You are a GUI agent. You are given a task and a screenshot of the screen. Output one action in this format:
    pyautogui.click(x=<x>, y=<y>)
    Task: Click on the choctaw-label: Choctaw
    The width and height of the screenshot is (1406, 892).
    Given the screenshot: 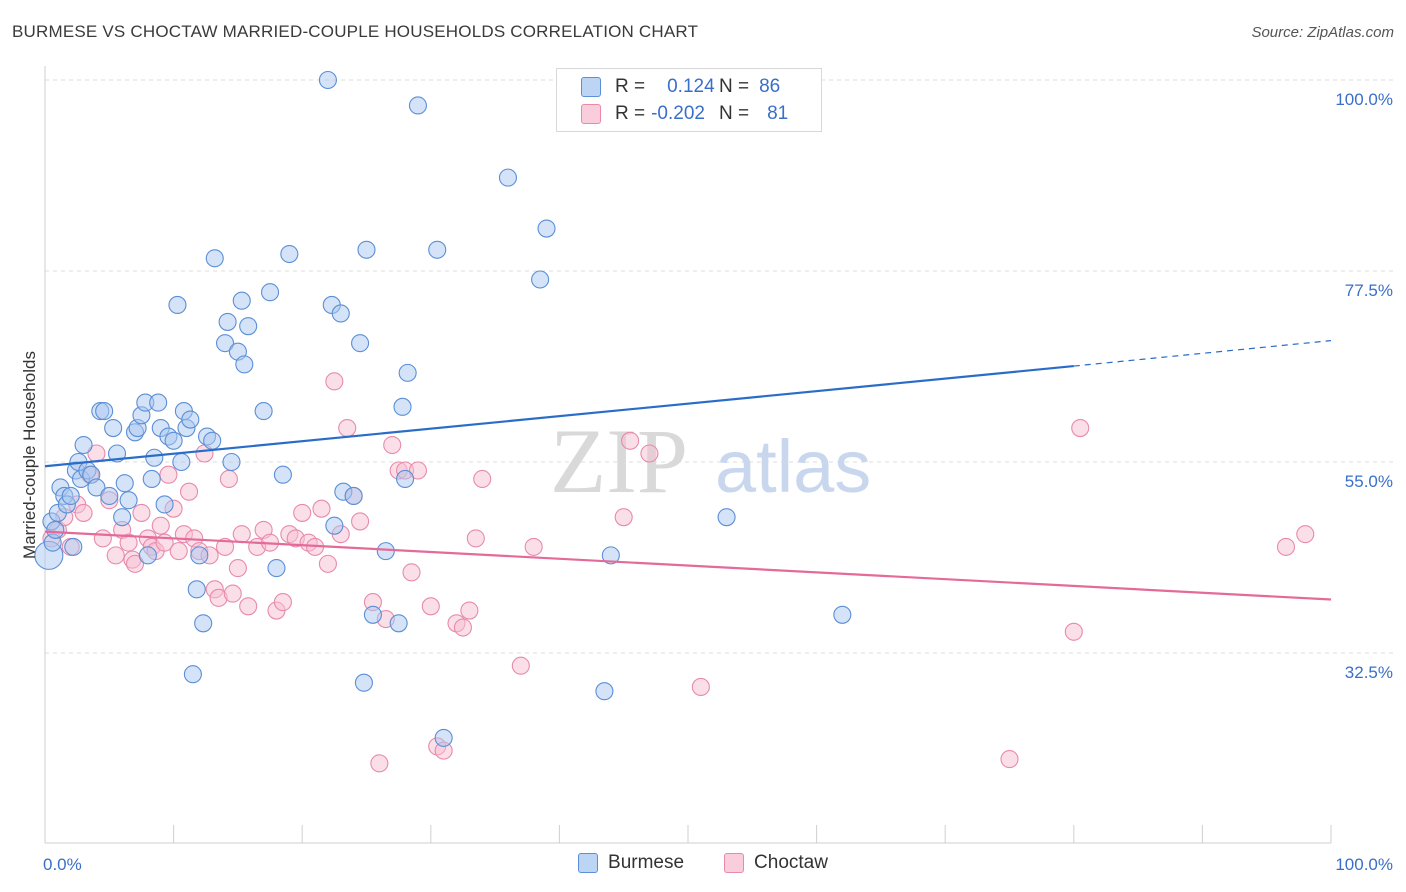 What is the action you would take?
    pyautogui.click(x=791, y=862)
    